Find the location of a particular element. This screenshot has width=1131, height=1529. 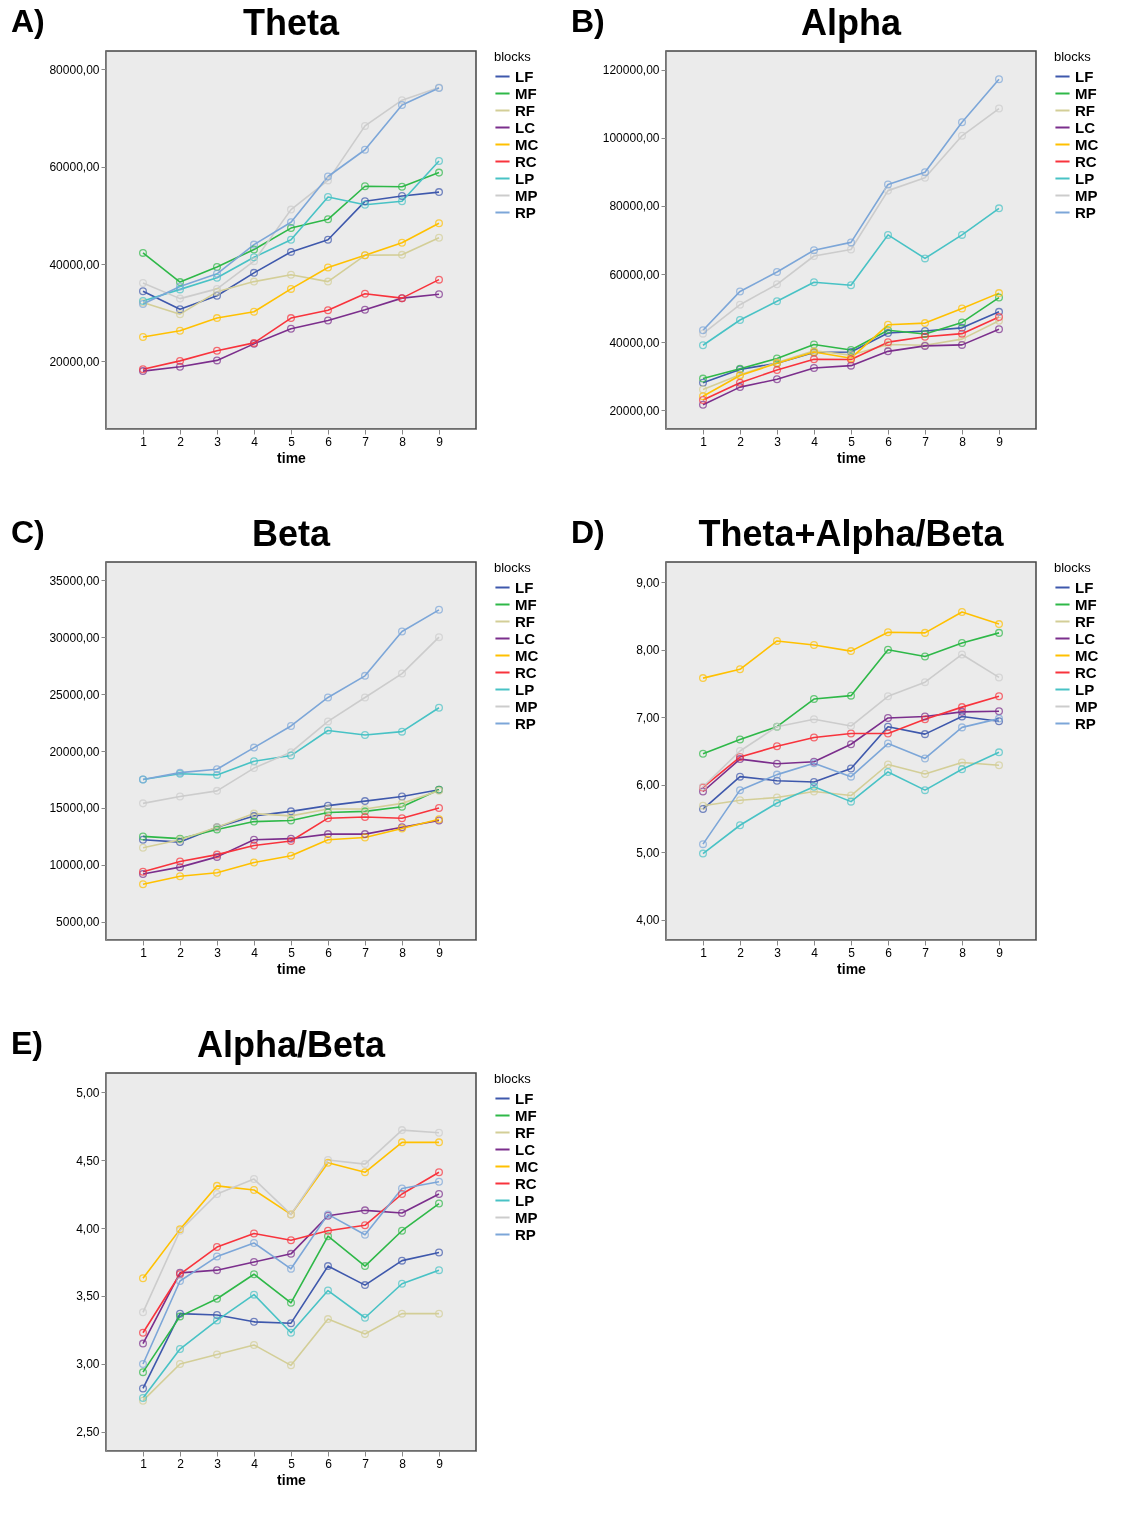

y-tick-label: 40000,00 is located at coordinates (634, 342).